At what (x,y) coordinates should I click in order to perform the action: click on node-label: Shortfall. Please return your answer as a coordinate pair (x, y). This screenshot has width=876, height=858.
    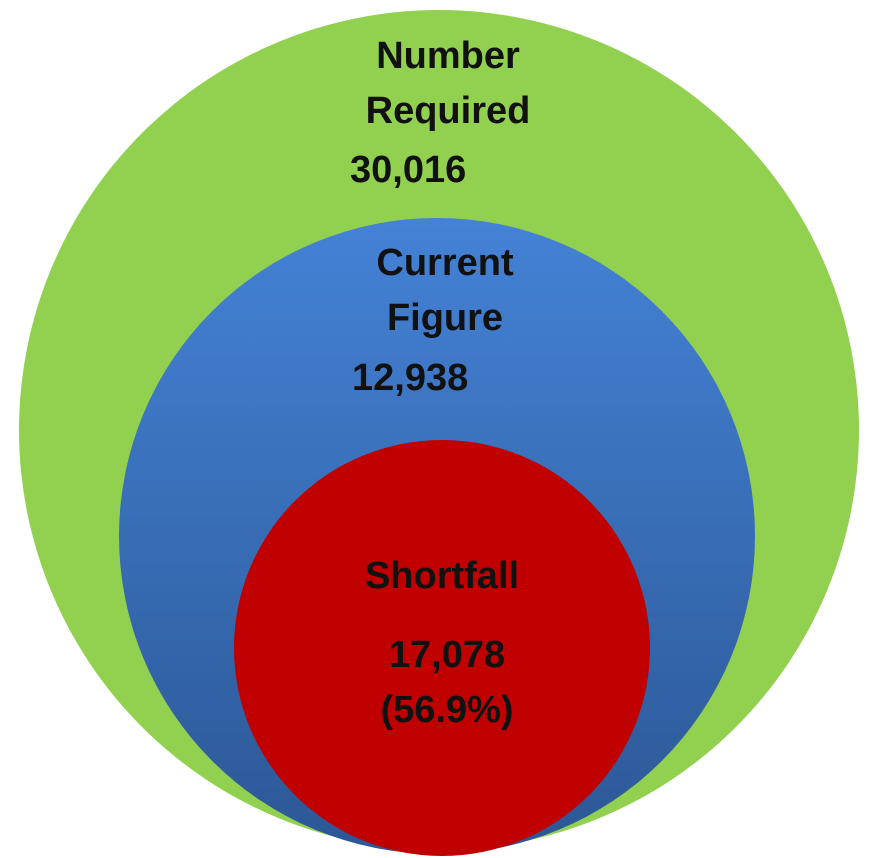
    Looking at the image, I should click on (442, 576).